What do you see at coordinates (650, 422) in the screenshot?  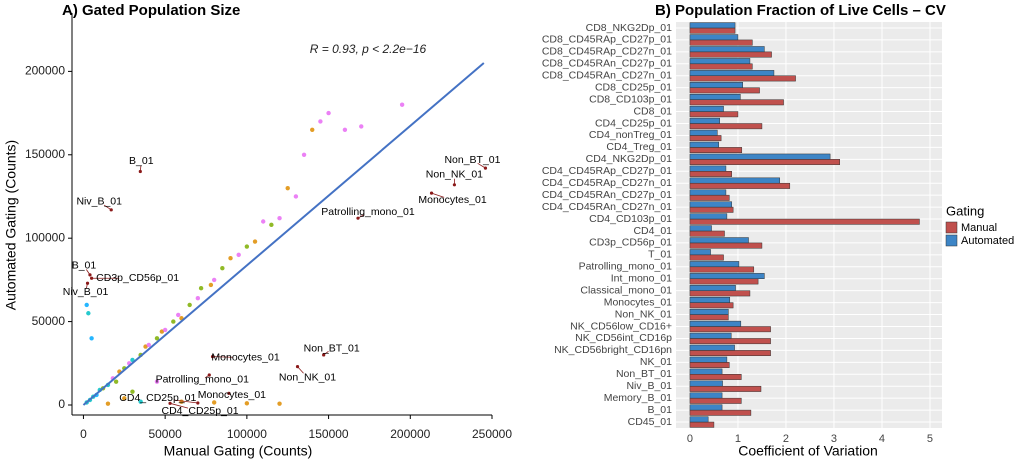 I see `y-tick-label: CD45_01` at bounding box center [650, 422].